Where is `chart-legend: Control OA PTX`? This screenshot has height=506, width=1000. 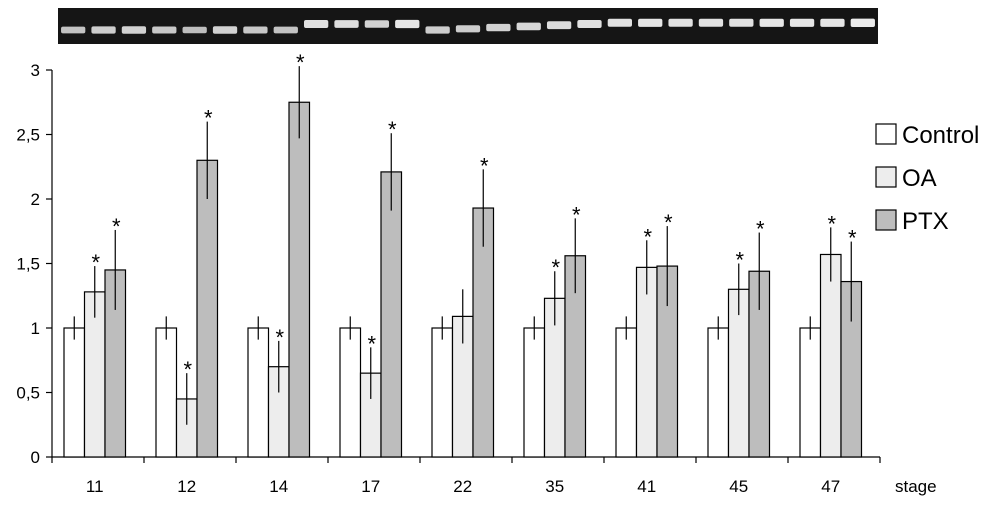
chart-legend: Control OA PTX is located at coordinates (927, 178).